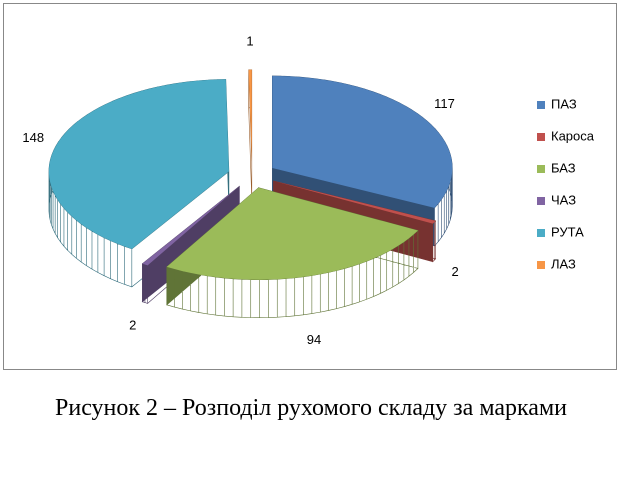 This screenshot has width=622, height=480. I want to click on legend-label: ЛАЗ, so click(563, 263).